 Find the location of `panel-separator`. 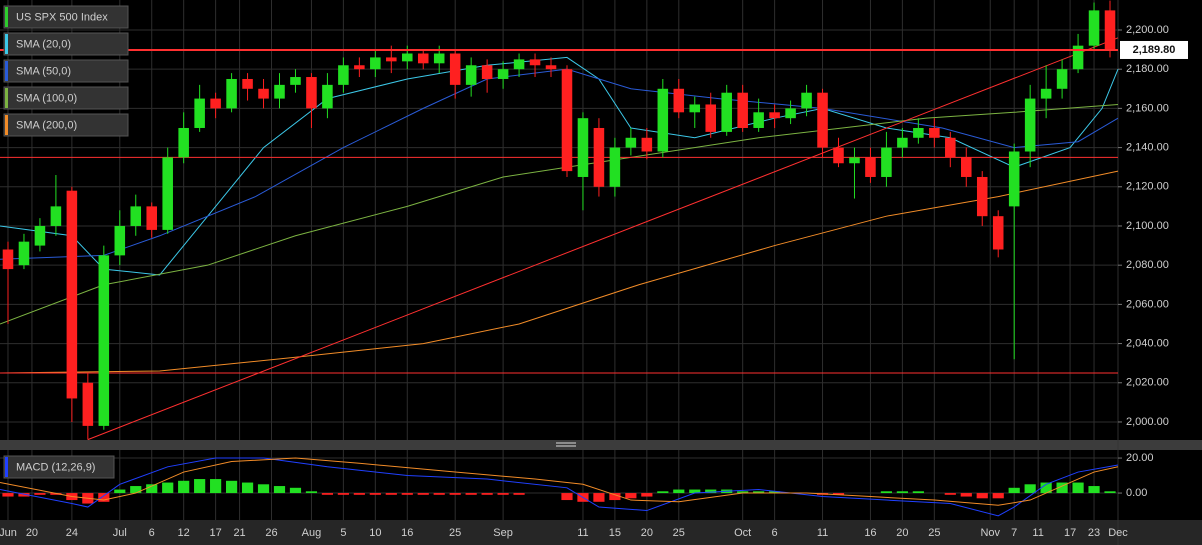

panel-separator is located at coordinates (601, 445).